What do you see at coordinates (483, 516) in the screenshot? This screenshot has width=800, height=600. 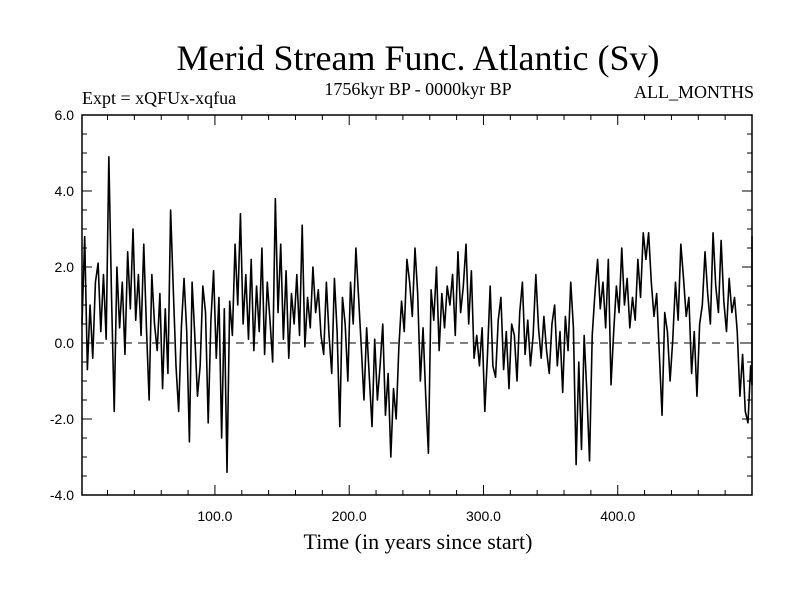 I see `x-tick-label: 300.0` at bounding box center [483, 516].